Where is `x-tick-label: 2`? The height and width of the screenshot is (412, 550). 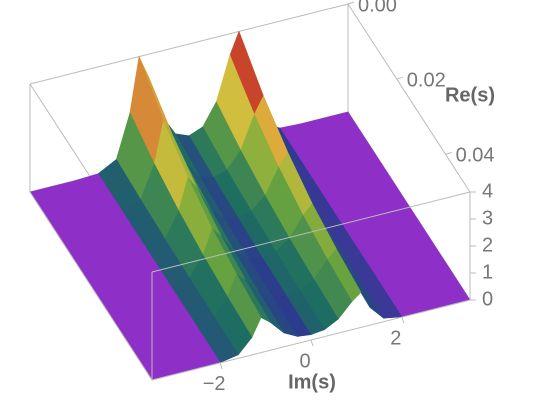
x-tick-label: 2 is located at coordinates (395, 338).